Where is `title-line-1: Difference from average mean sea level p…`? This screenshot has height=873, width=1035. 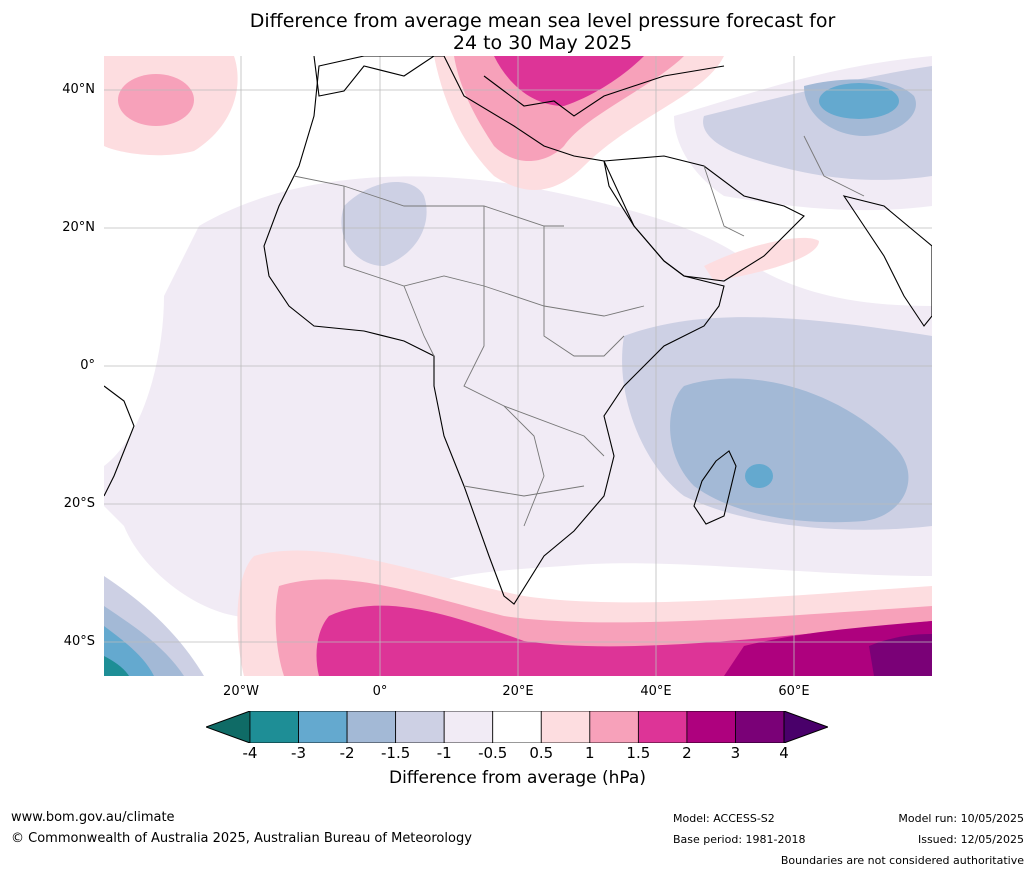
title-line-1: Difference from average mean sea level p… is located at coordinates (542, 21).